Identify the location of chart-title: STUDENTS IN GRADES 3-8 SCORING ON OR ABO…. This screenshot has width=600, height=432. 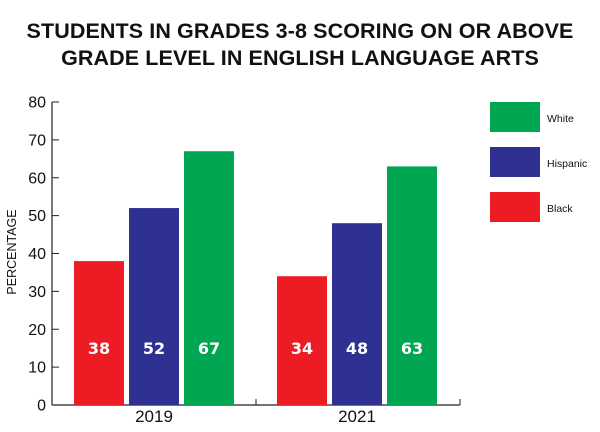
(300, 45).